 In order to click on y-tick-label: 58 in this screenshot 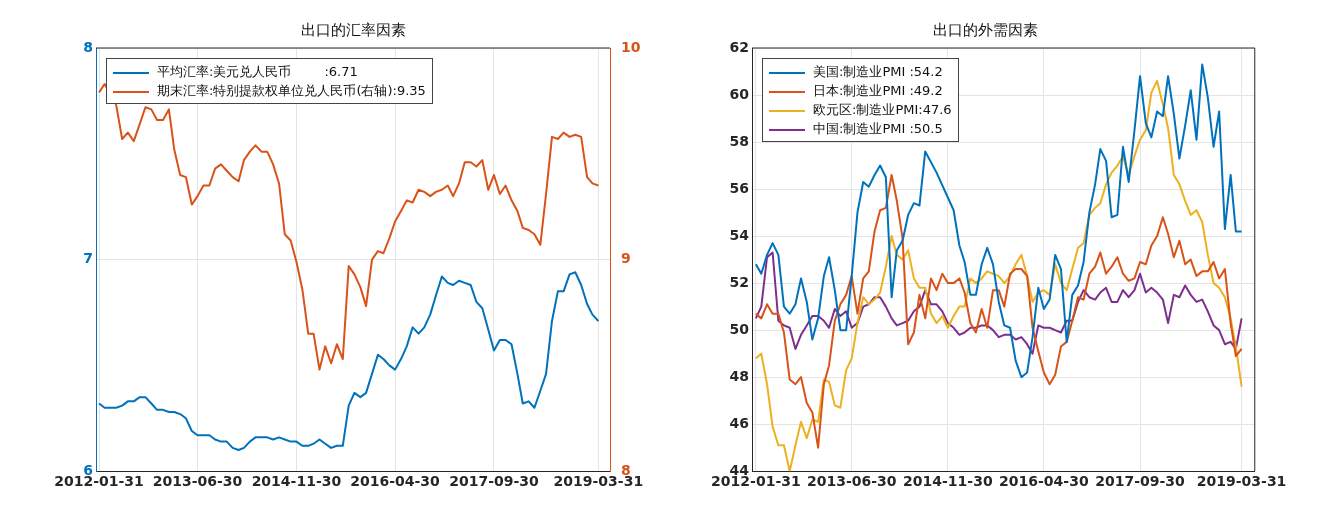, I will do `click(739, 140)`.